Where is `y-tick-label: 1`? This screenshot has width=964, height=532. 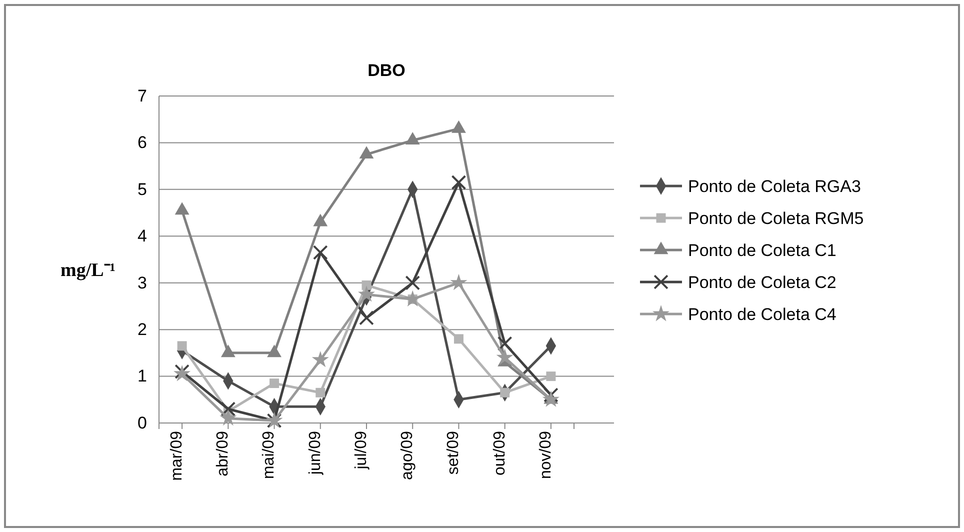 y-tick-label: 1 is located at coordinates (142, 376).